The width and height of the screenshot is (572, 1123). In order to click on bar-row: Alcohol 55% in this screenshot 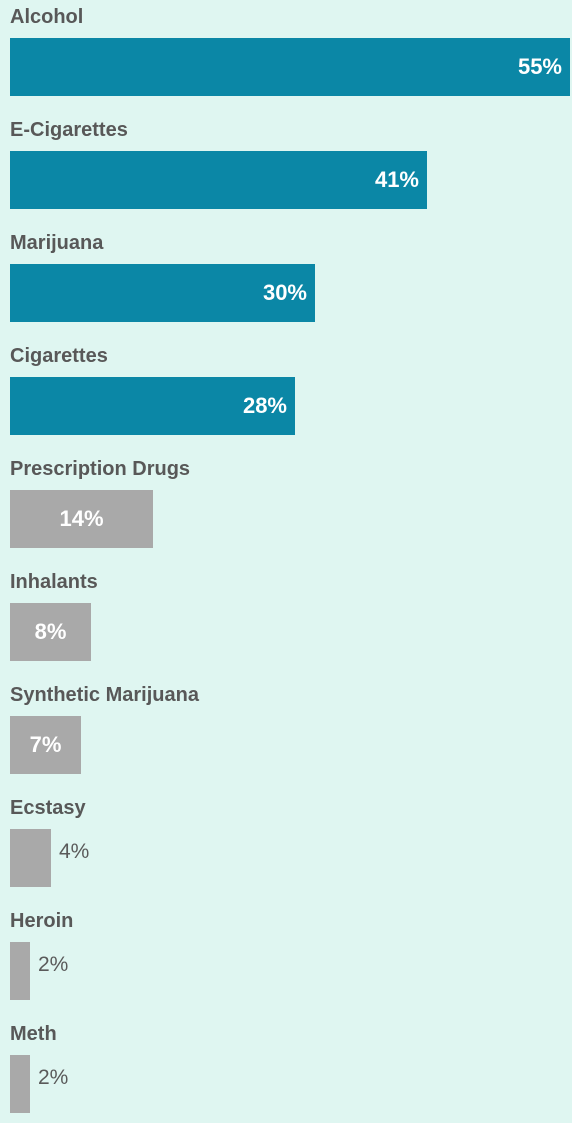, I will do `click(286, 55)`.